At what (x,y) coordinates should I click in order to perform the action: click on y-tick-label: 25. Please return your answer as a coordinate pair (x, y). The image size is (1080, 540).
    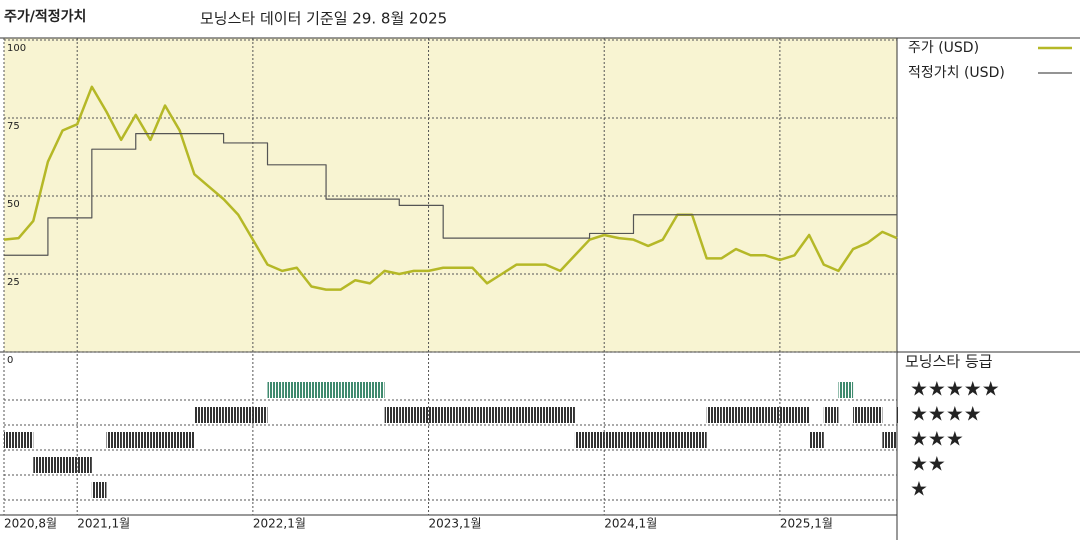
    Looking at the image, I should click on (13, 282).